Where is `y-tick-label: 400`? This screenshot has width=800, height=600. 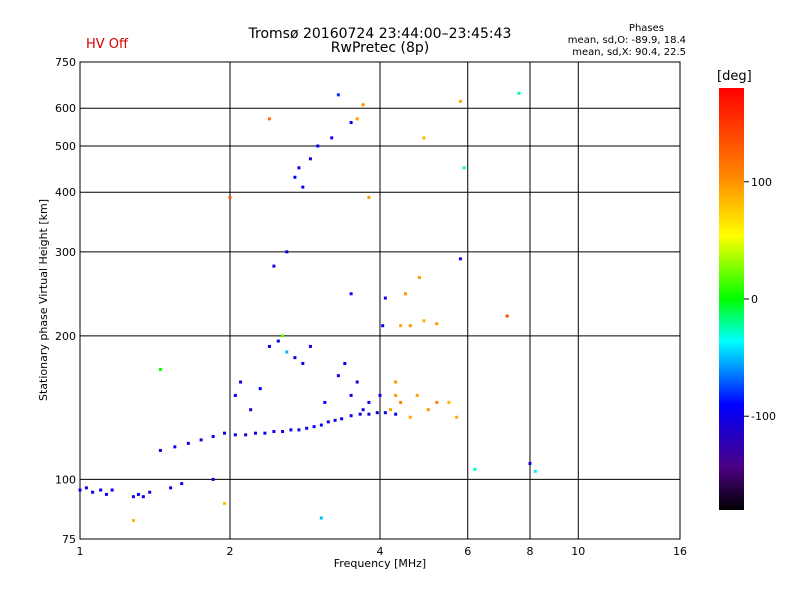
y-tick-label: 400 is located at coordinates (65, 192).